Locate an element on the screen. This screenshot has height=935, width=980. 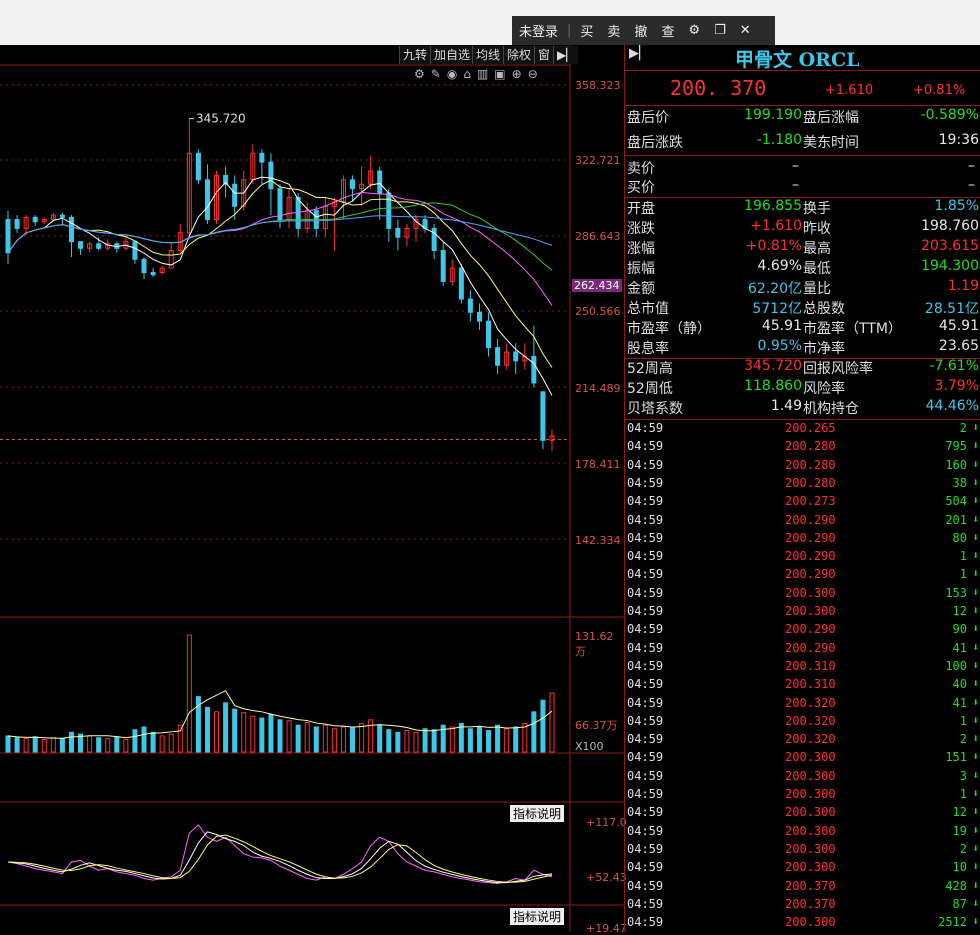
zoom-in-icon: ⊕ is located at coordinates (519, 74).